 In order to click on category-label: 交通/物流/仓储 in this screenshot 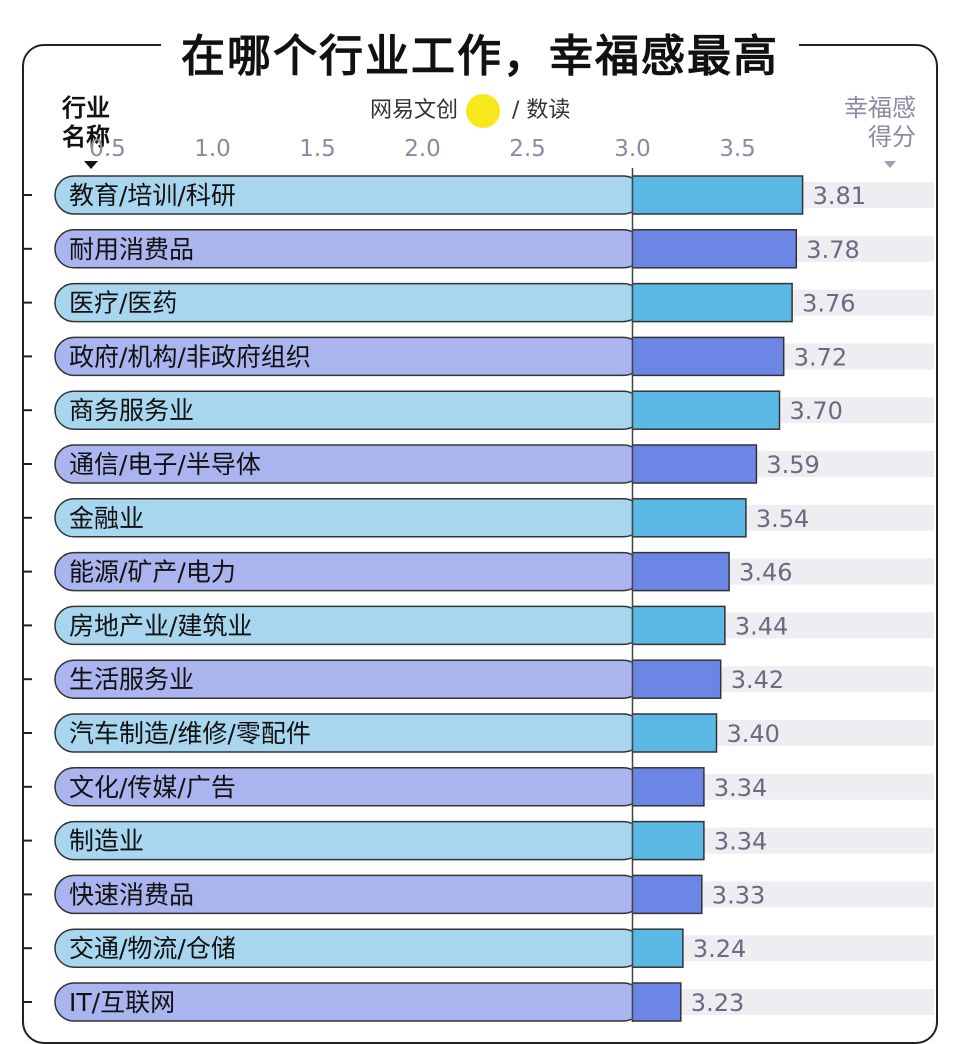, I will do `click(152, 948)`.